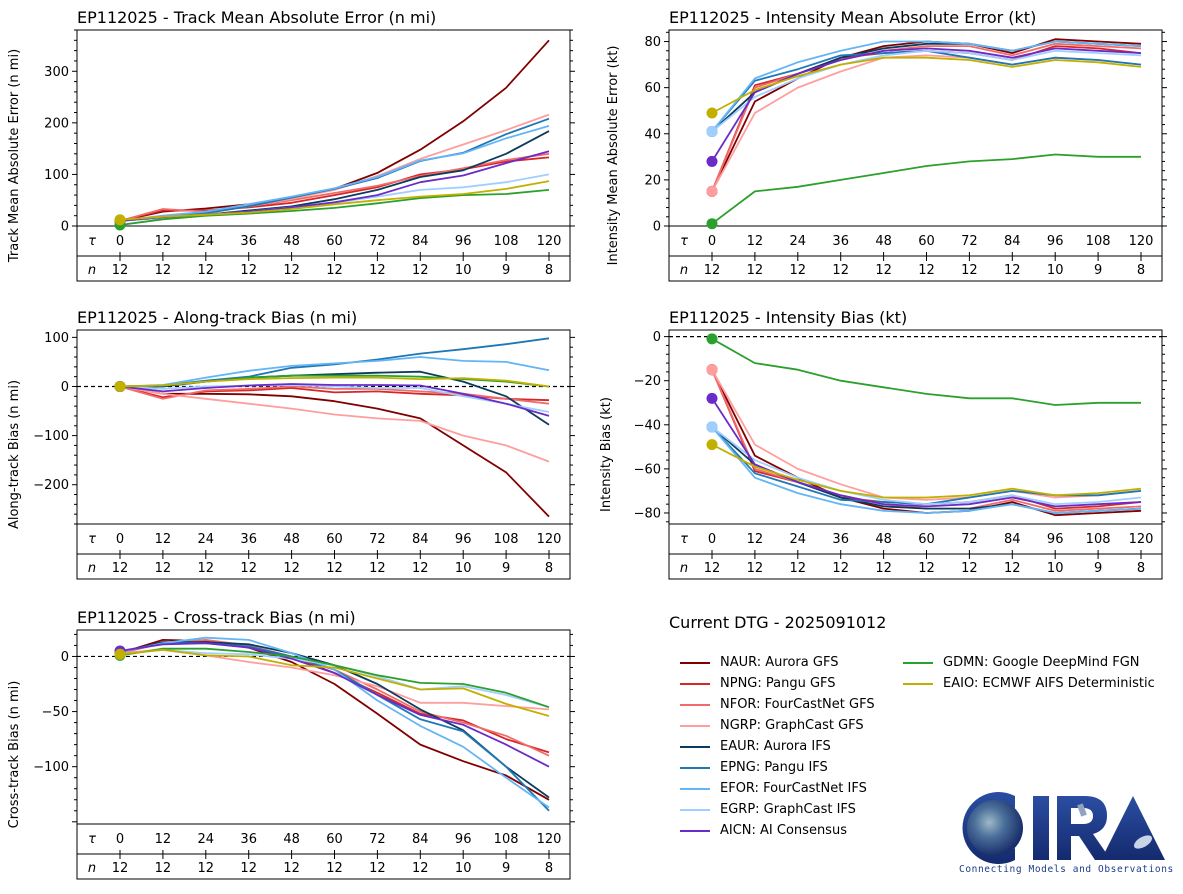  I want to click on series-line-EPNG, so click(926, 91).